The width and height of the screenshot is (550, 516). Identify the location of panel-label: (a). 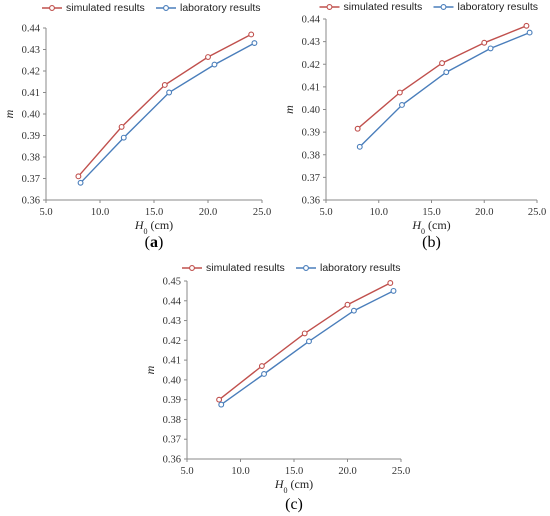
(154, 242).